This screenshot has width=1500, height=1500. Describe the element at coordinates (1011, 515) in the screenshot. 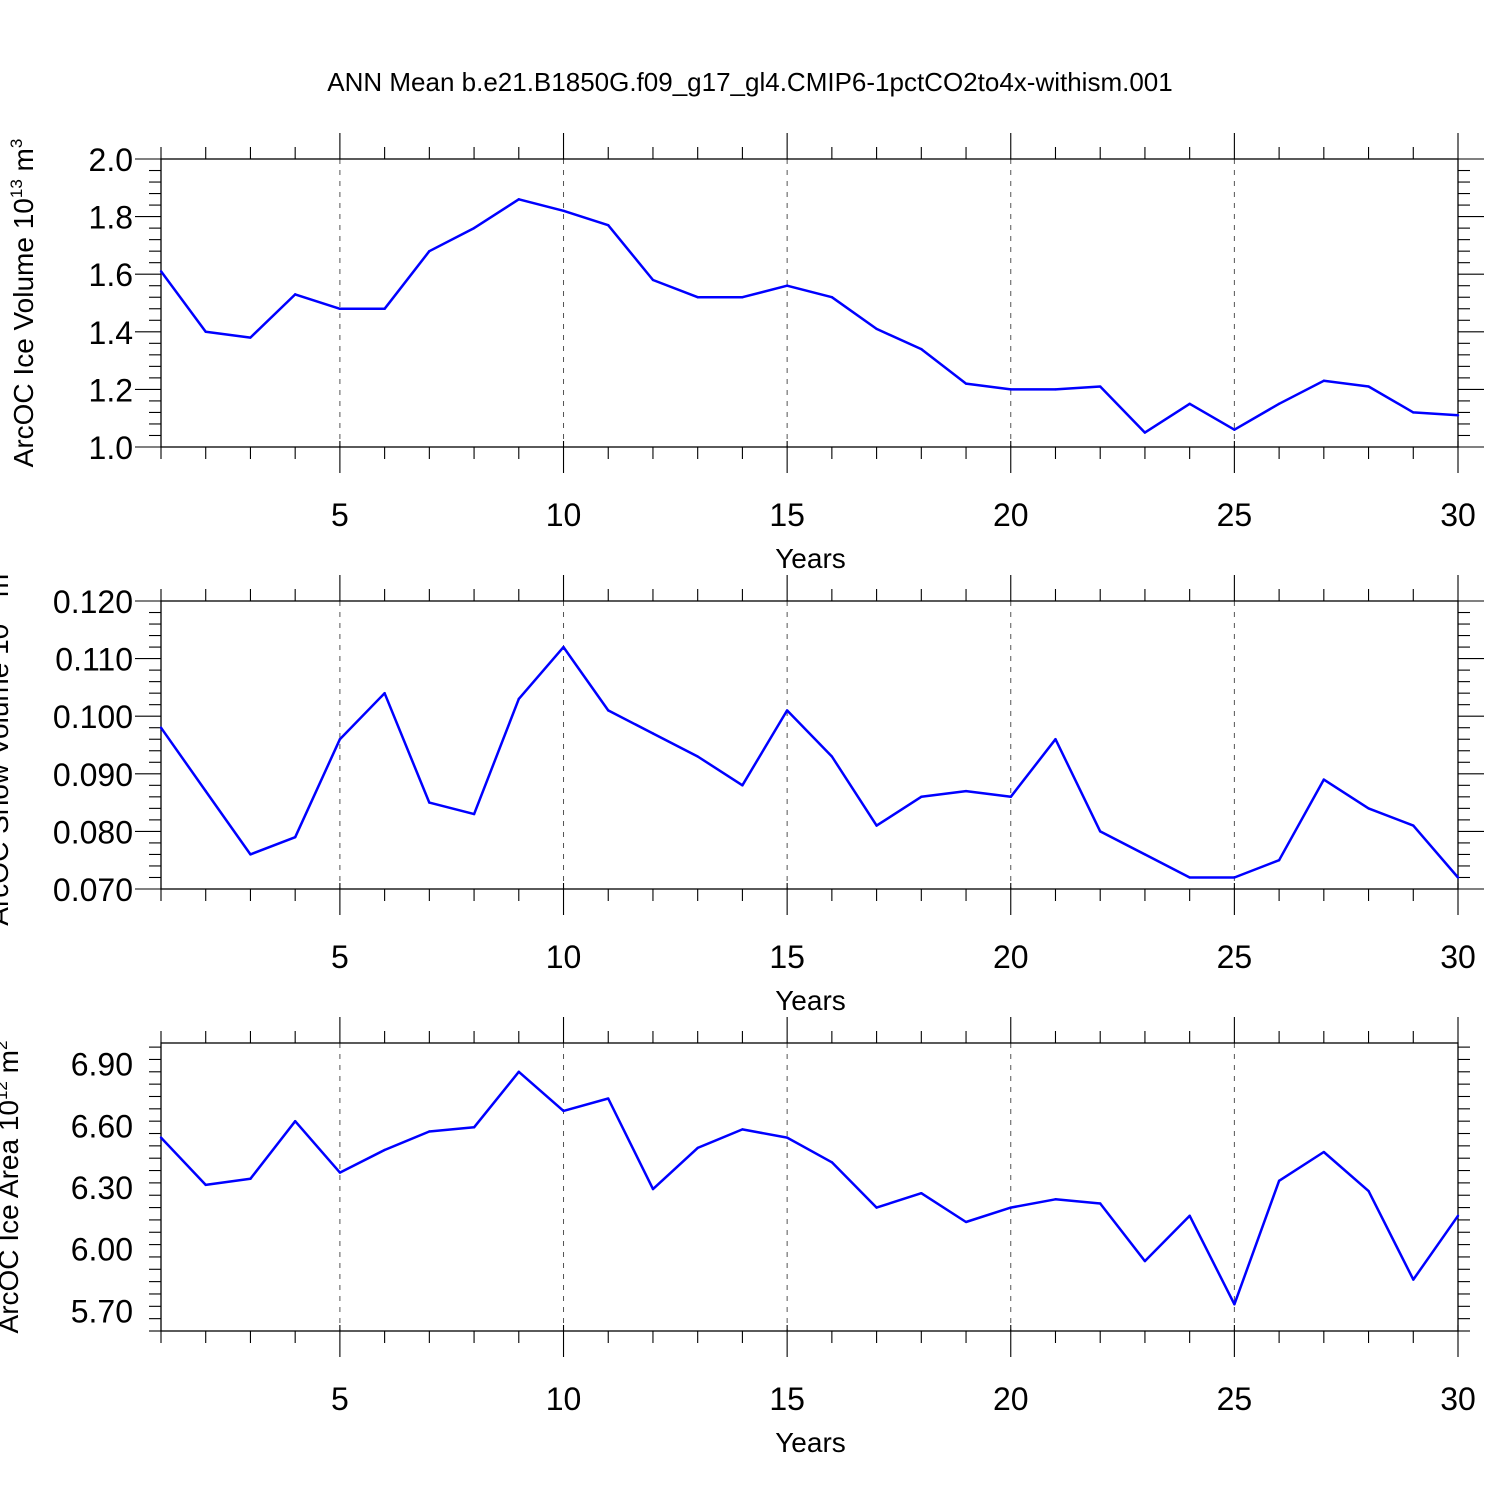

I see `x-tick-label: 20` at that location.